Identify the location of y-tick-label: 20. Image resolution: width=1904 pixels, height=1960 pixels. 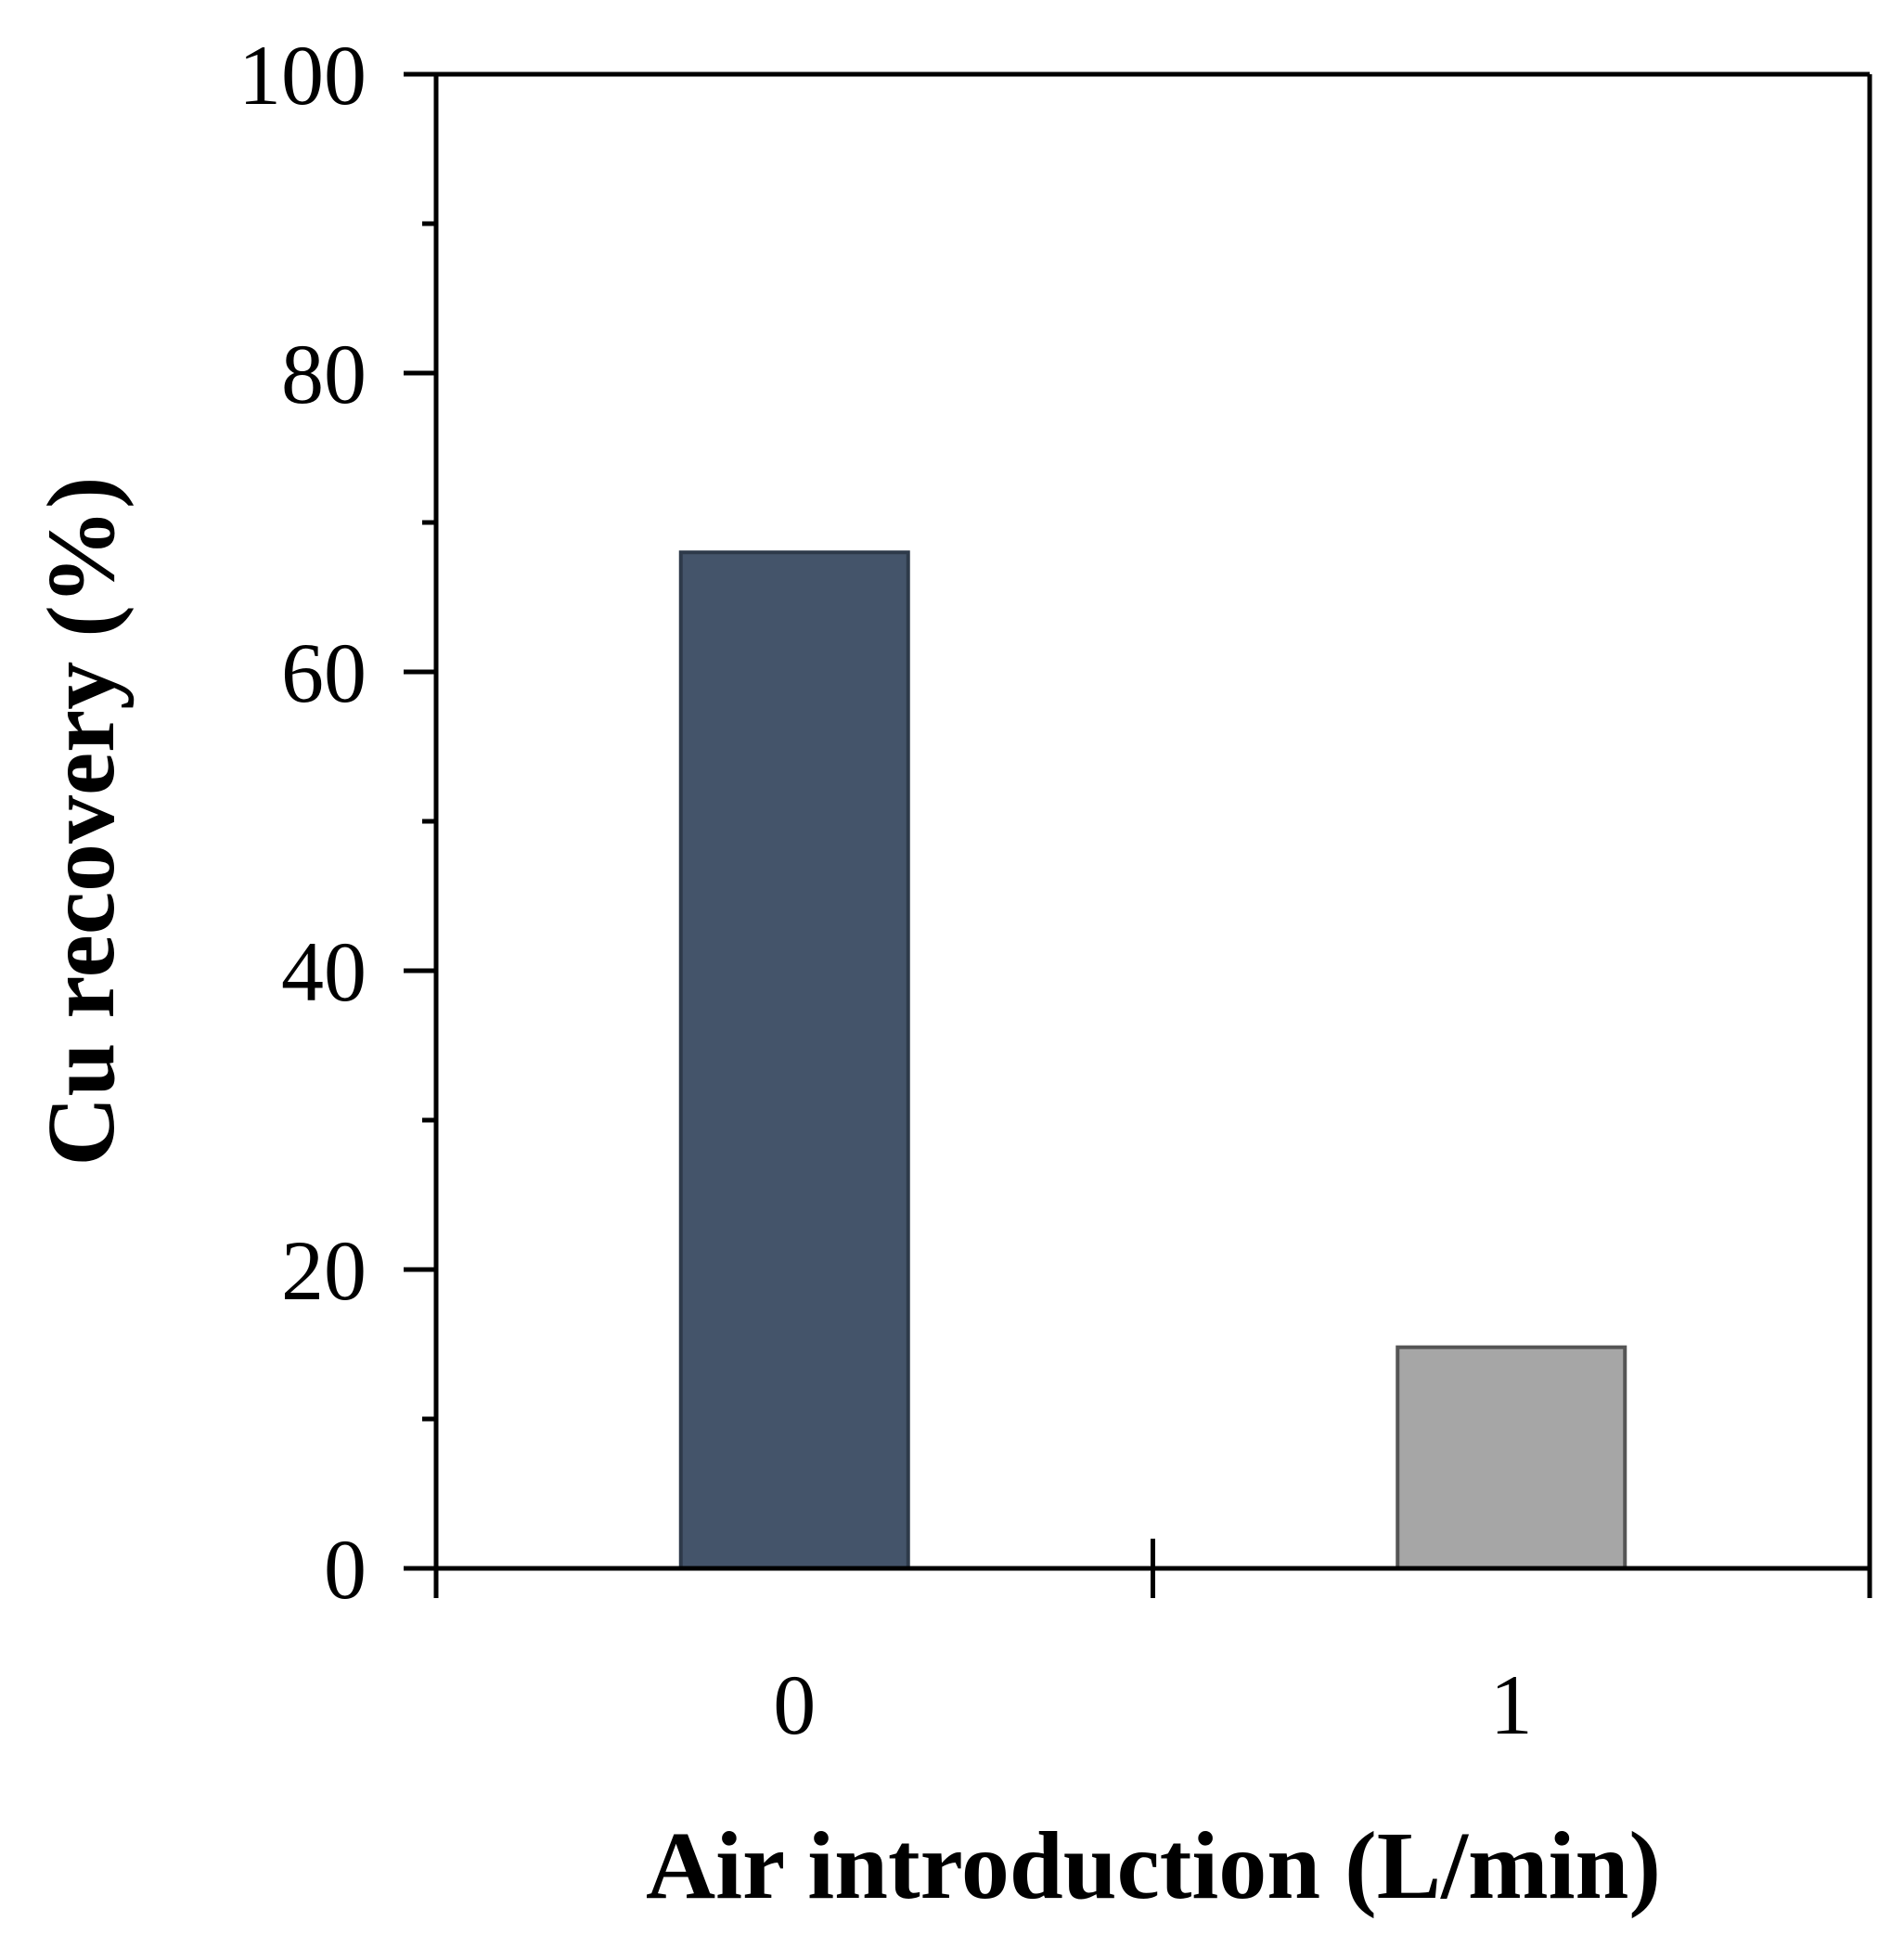
(324, 1270).